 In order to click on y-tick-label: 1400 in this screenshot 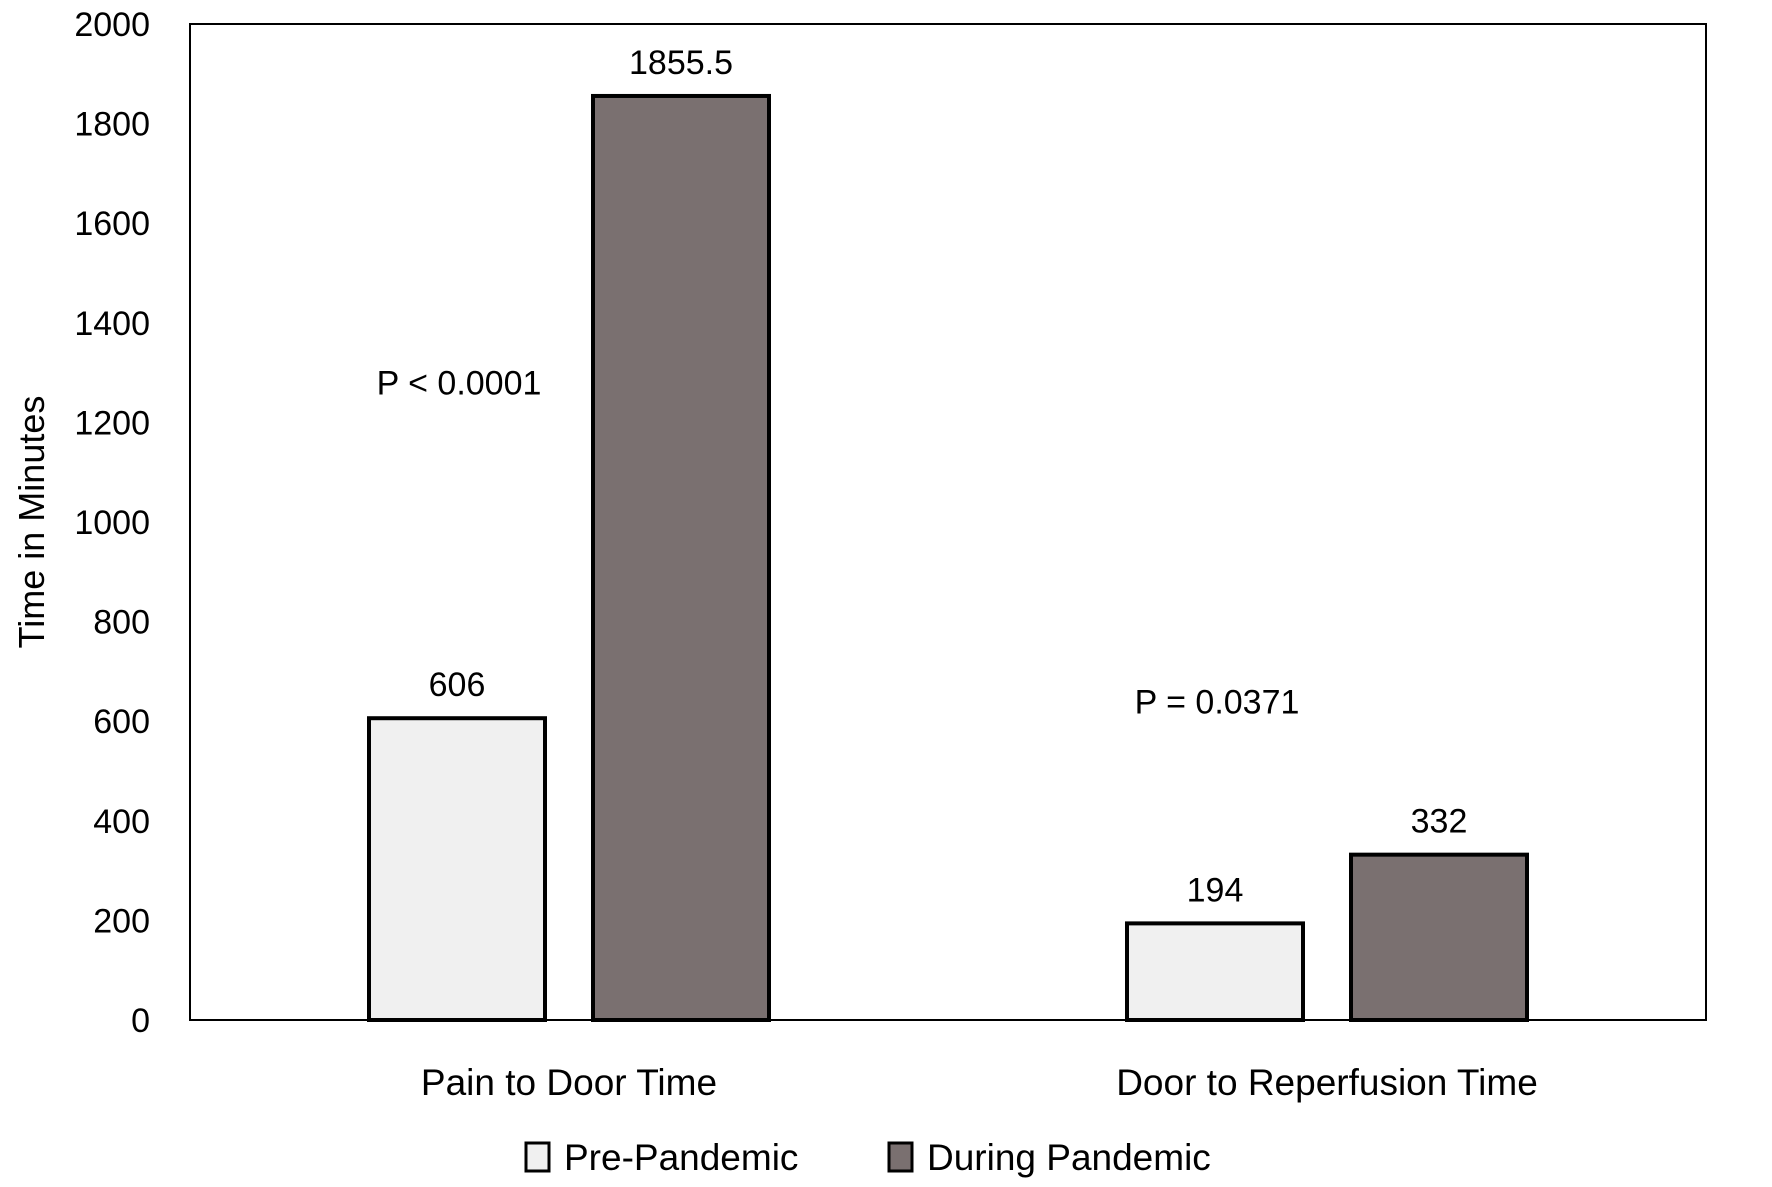, I will do `click(112, 324)`.